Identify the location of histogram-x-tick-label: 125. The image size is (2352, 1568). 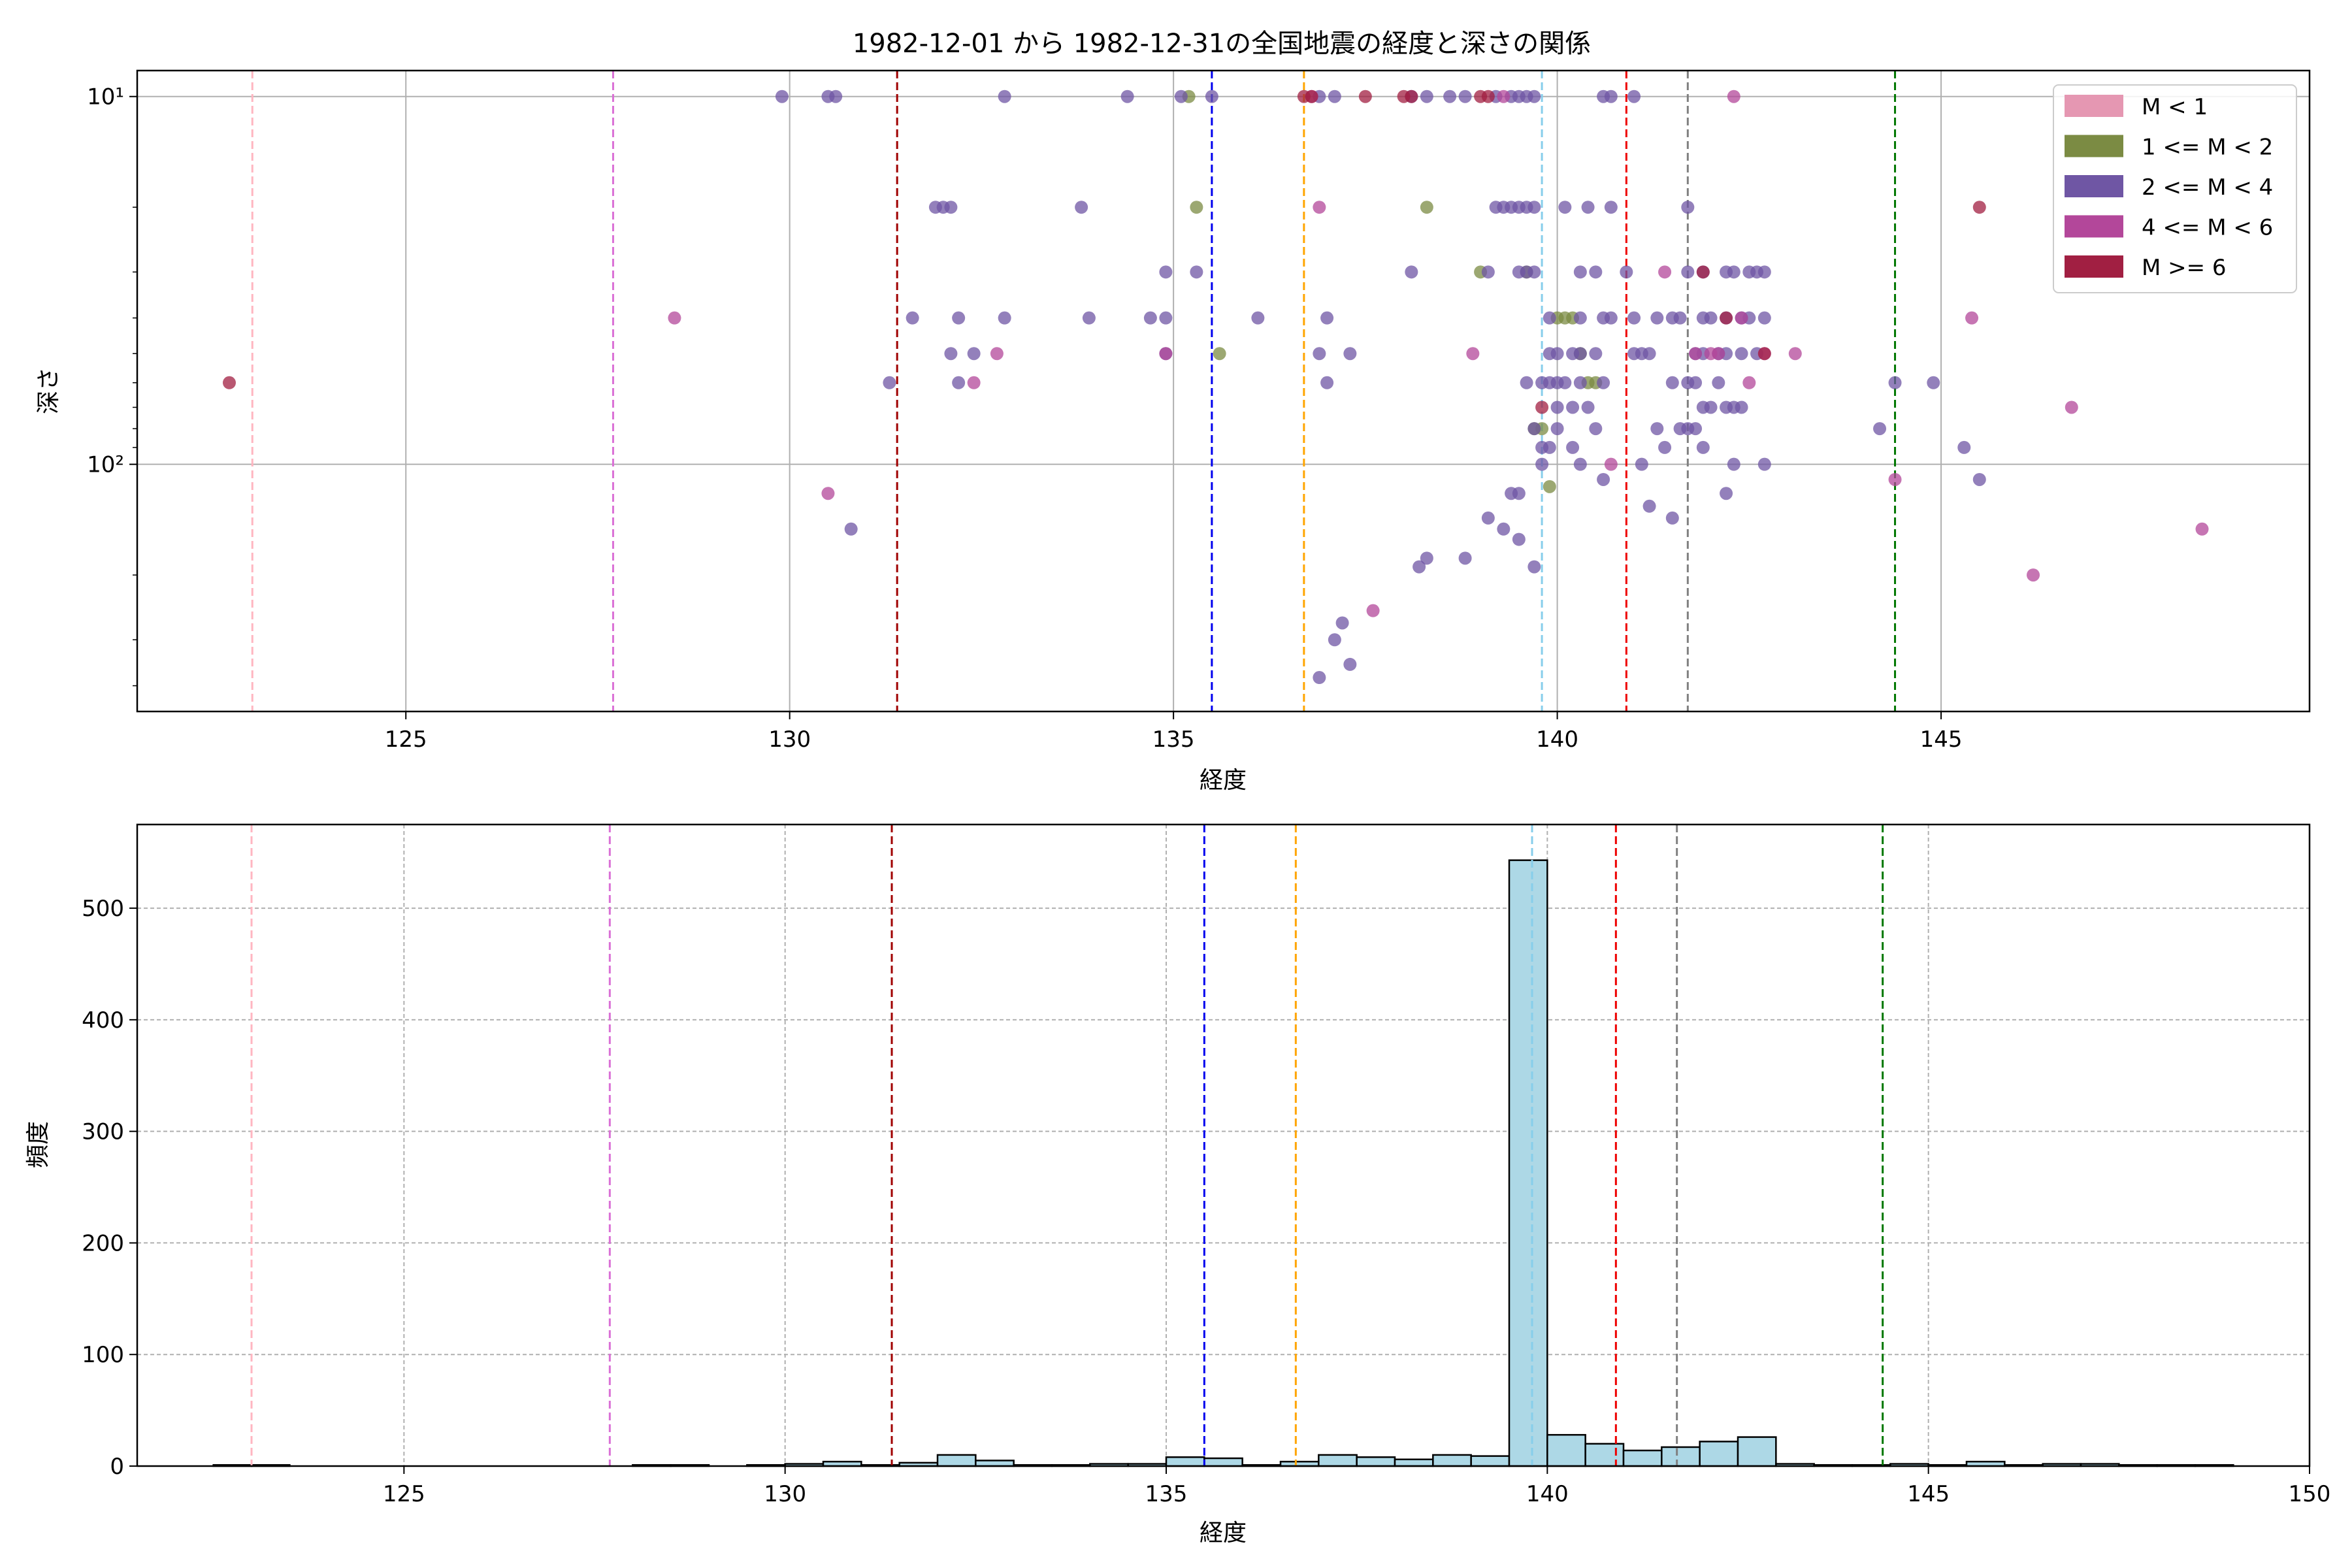
(404, 1494).